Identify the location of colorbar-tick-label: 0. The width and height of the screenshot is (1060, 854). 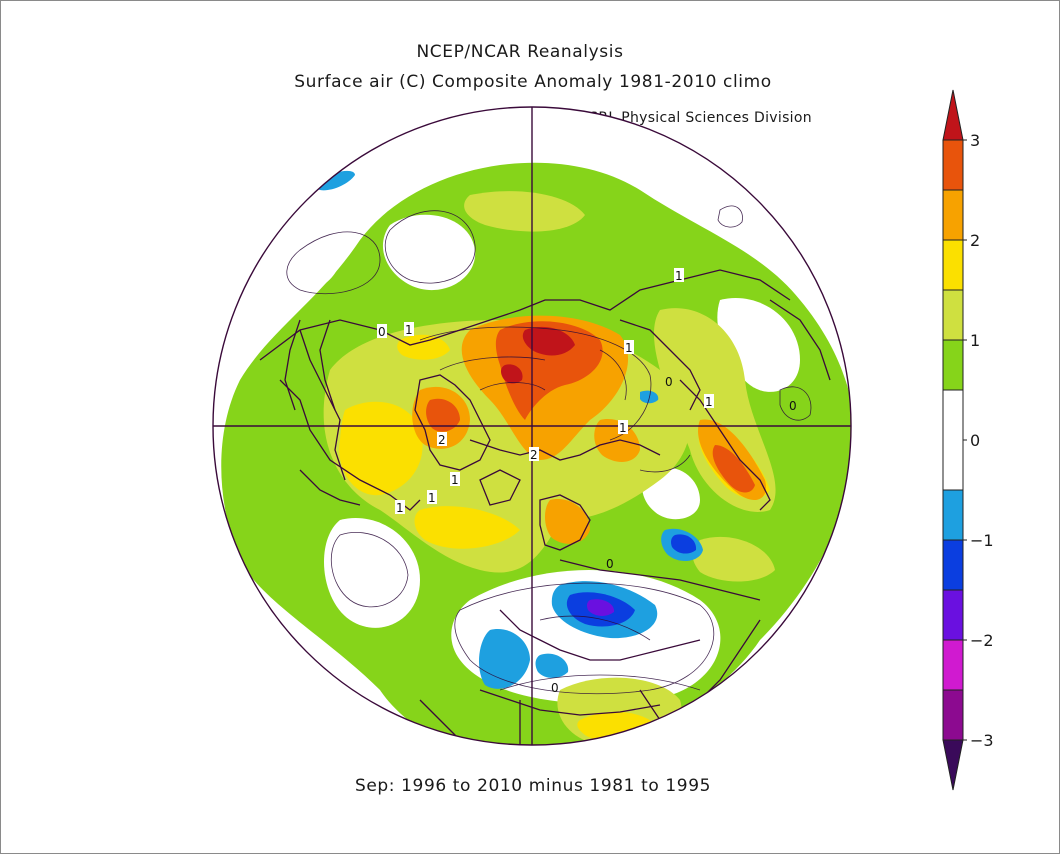
(975, 440).